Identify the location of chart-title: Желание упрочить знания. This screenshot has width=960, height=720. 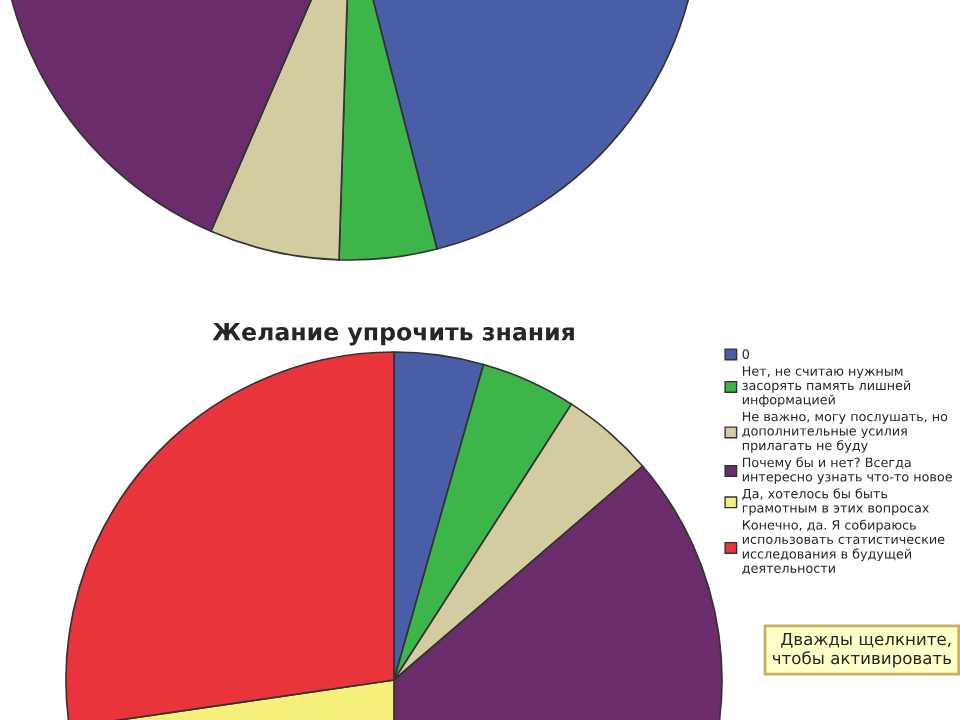
(393, 334).